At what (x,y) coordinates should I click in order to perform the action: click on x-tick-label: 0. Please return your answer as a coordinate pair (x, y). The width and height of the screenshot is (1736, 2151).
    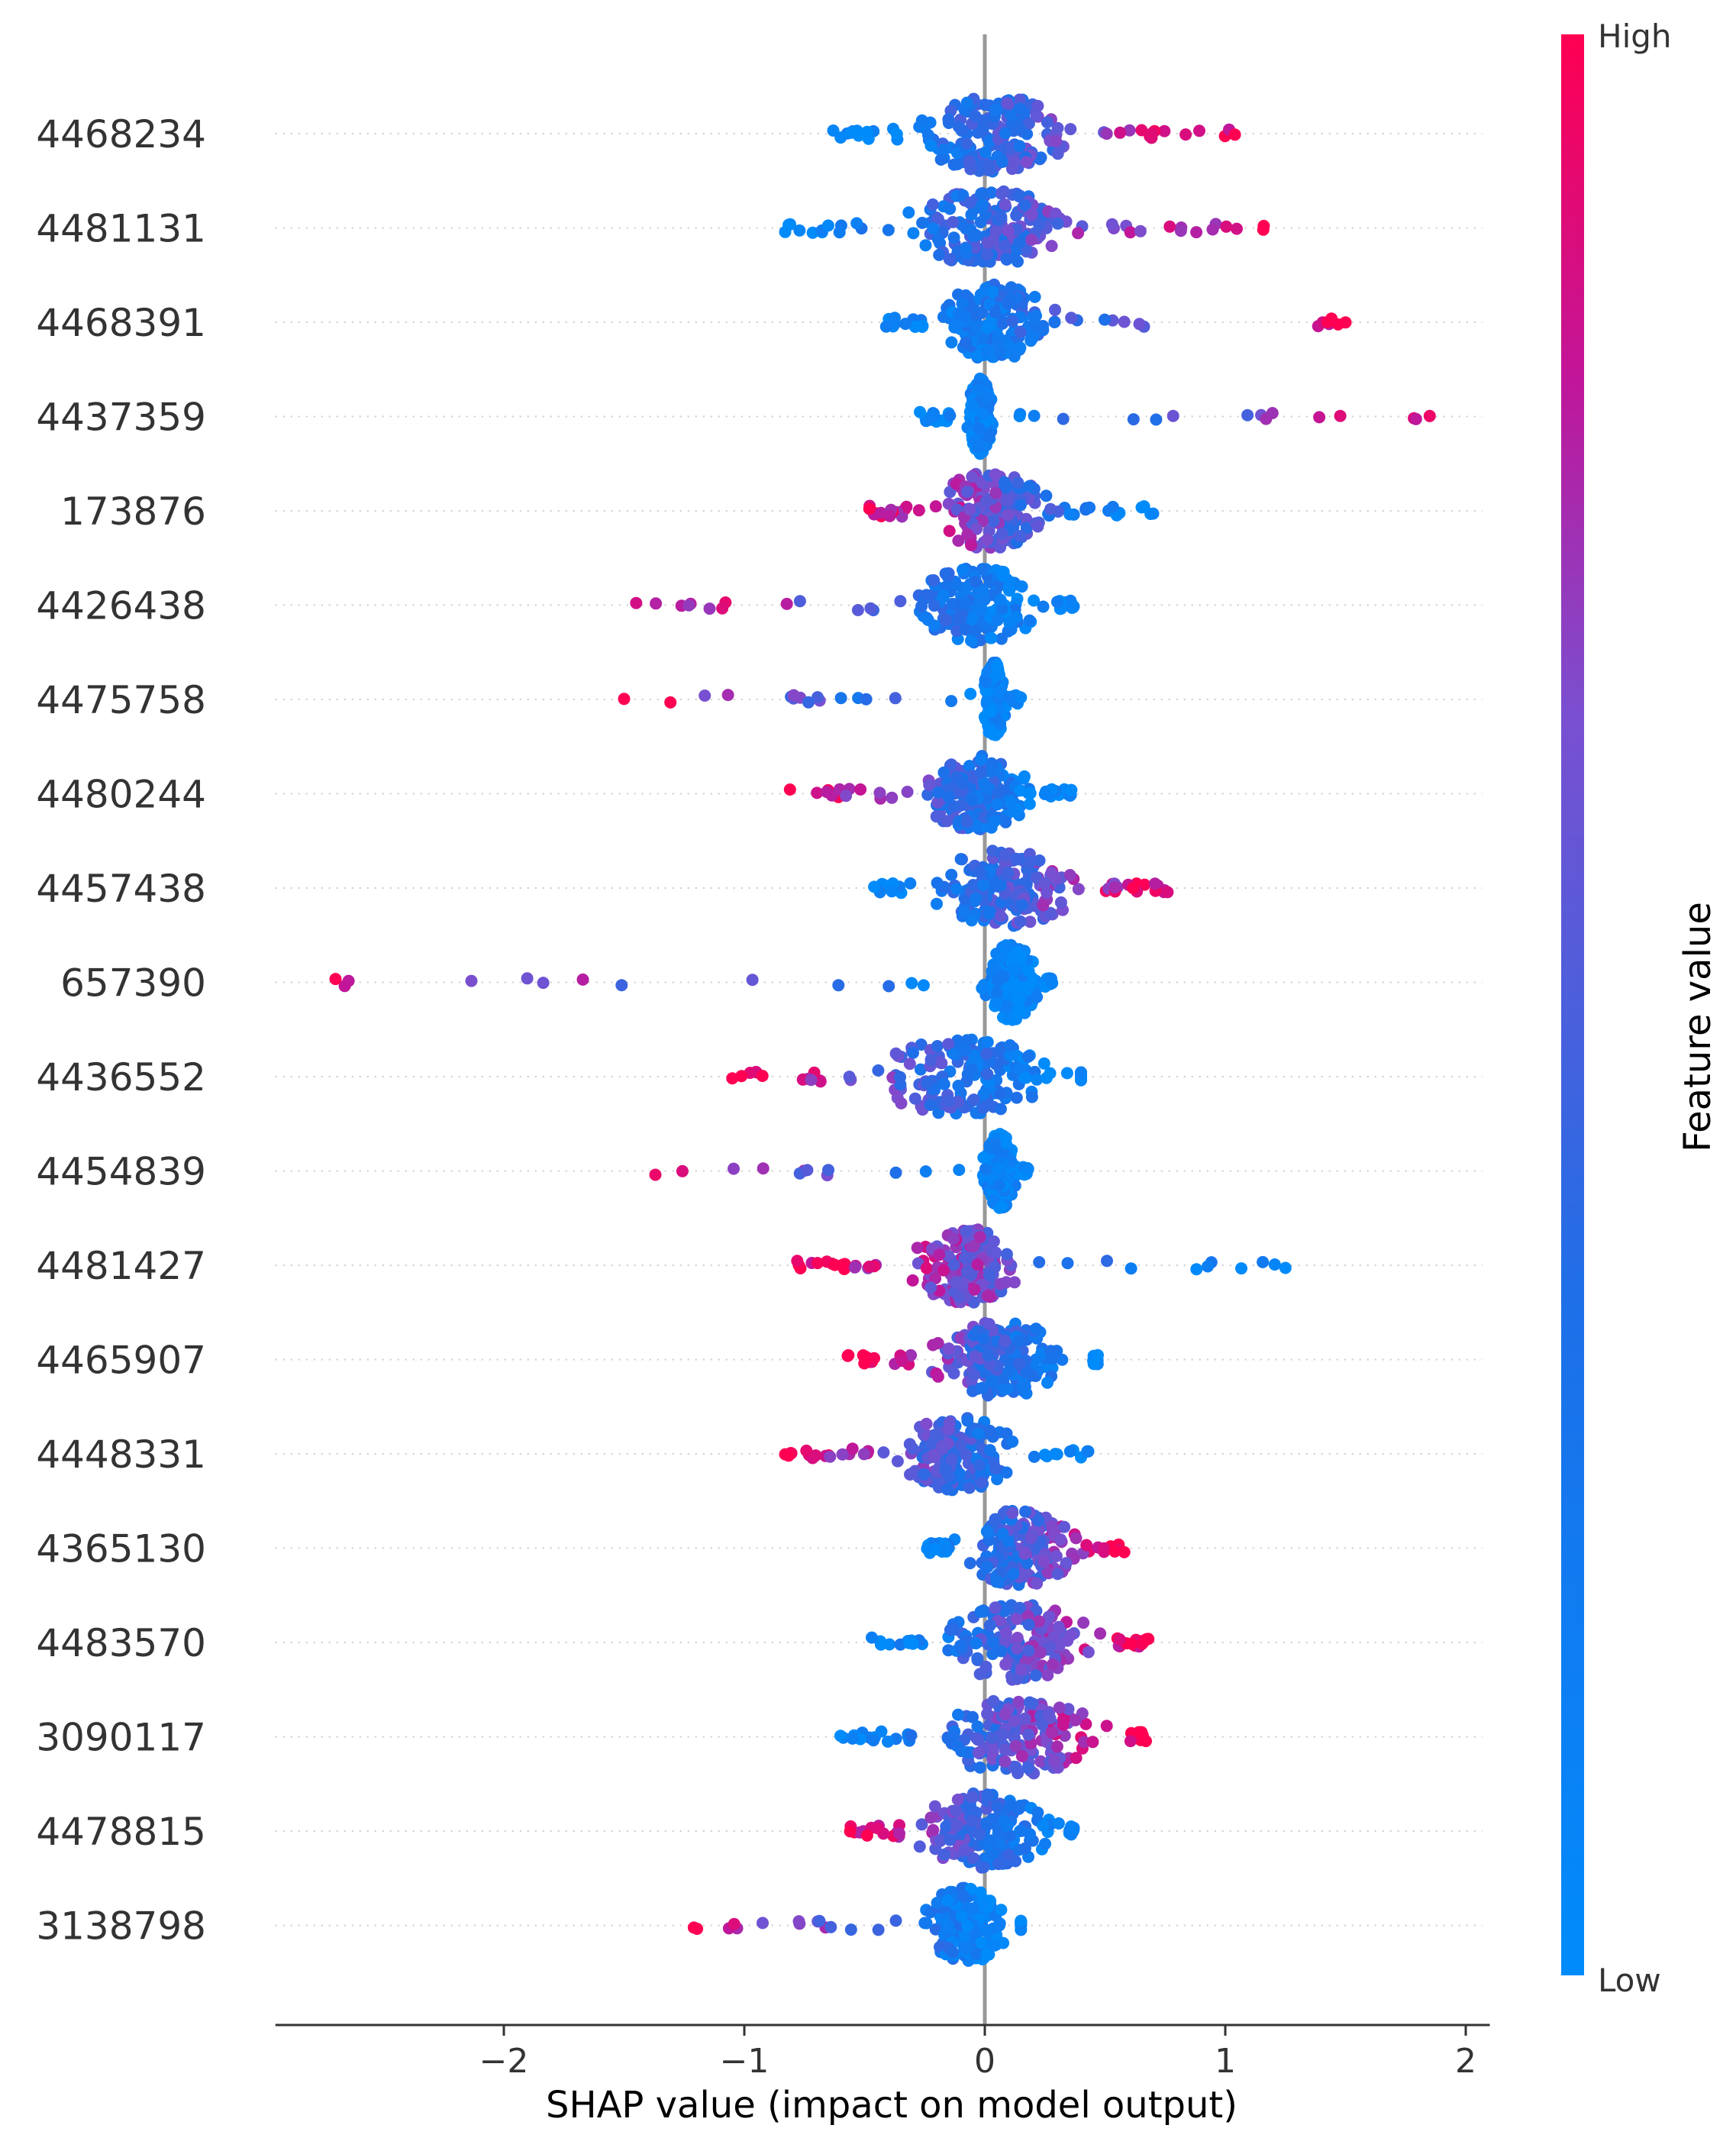
    Looking at the image, I should click on (984, 2061).